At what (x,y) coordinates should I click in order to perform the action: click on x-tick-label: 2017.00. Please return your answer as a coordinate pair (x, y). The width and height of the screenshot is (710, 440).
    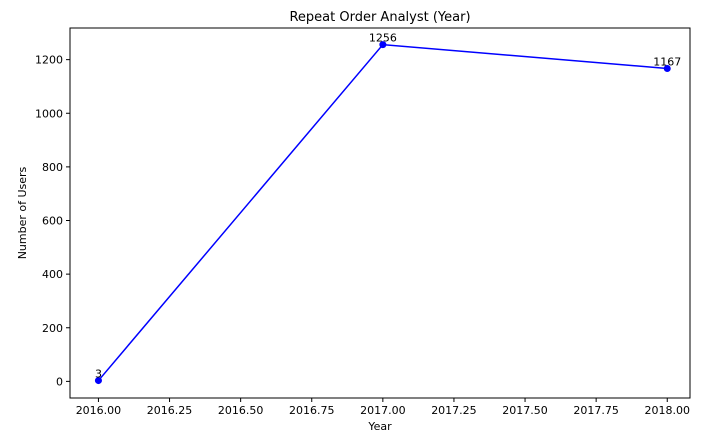
    Looking at the image, I should click on (383, 410).